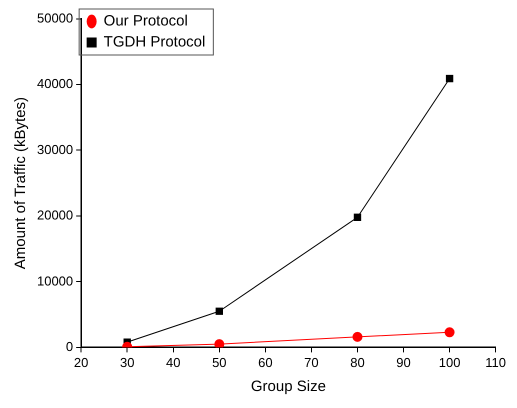  Describe the element at coordinates (173, 362) in the screenshot. I see `x-tick-label: 40` at that location.